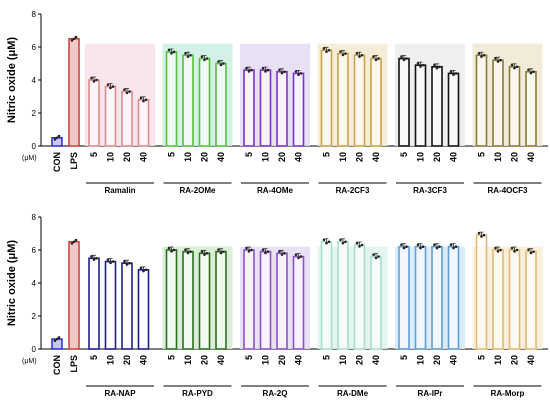 The height and width of the screenshot is (401, 550). What do you see at coordinates (34, 217) in the screenshot?
I see `y-tick-label: 8` at bounding box center [34, 217].